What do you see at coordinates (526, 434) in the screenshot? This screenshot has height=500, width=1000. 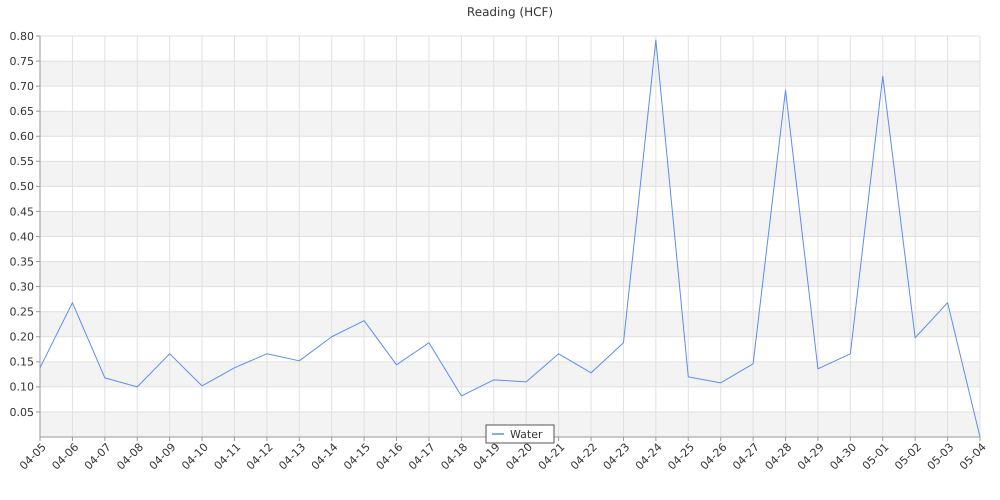 I see `legend-label: Water` at bounding box center [526, 434].